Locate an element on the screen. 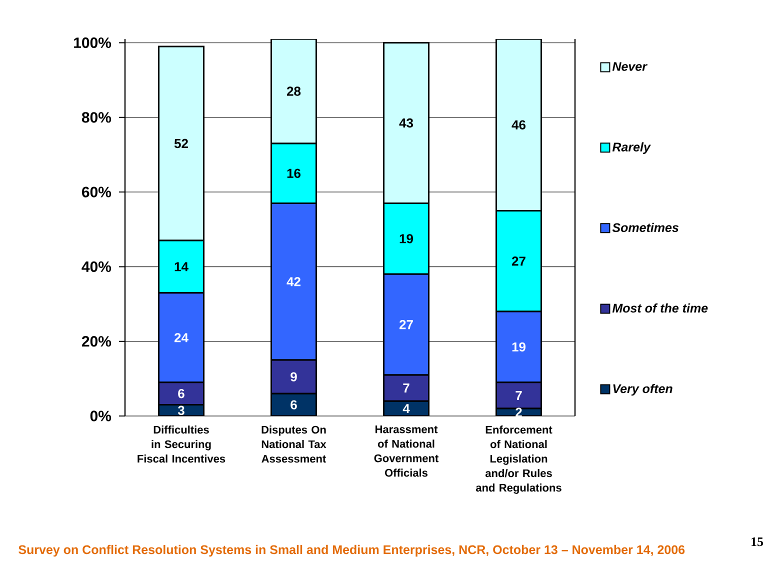  x-tick-label: Difficulties in Securing Fiscal Incentives is located at coordinates (182, 444).